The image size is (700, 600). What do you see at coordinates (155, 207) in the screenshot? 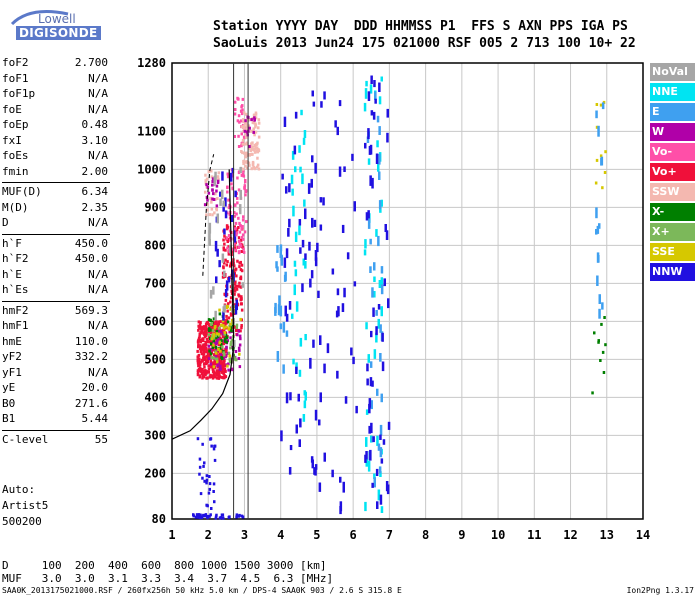
I see `y-tick-label: 900` at bounding box center [155, 207].